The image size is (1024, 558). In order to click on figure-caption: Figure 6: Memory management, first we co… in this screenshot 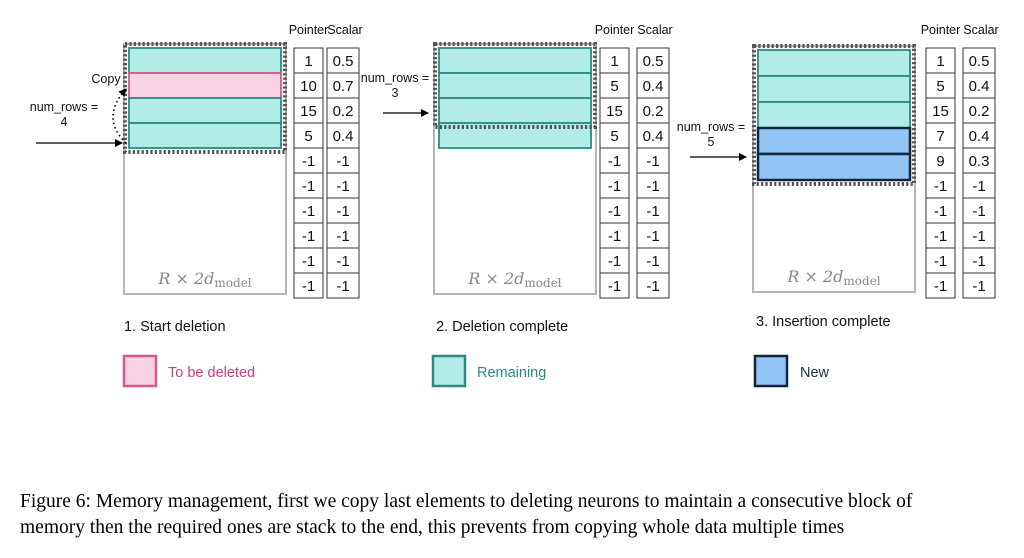, I will do `click(515, 515)`.